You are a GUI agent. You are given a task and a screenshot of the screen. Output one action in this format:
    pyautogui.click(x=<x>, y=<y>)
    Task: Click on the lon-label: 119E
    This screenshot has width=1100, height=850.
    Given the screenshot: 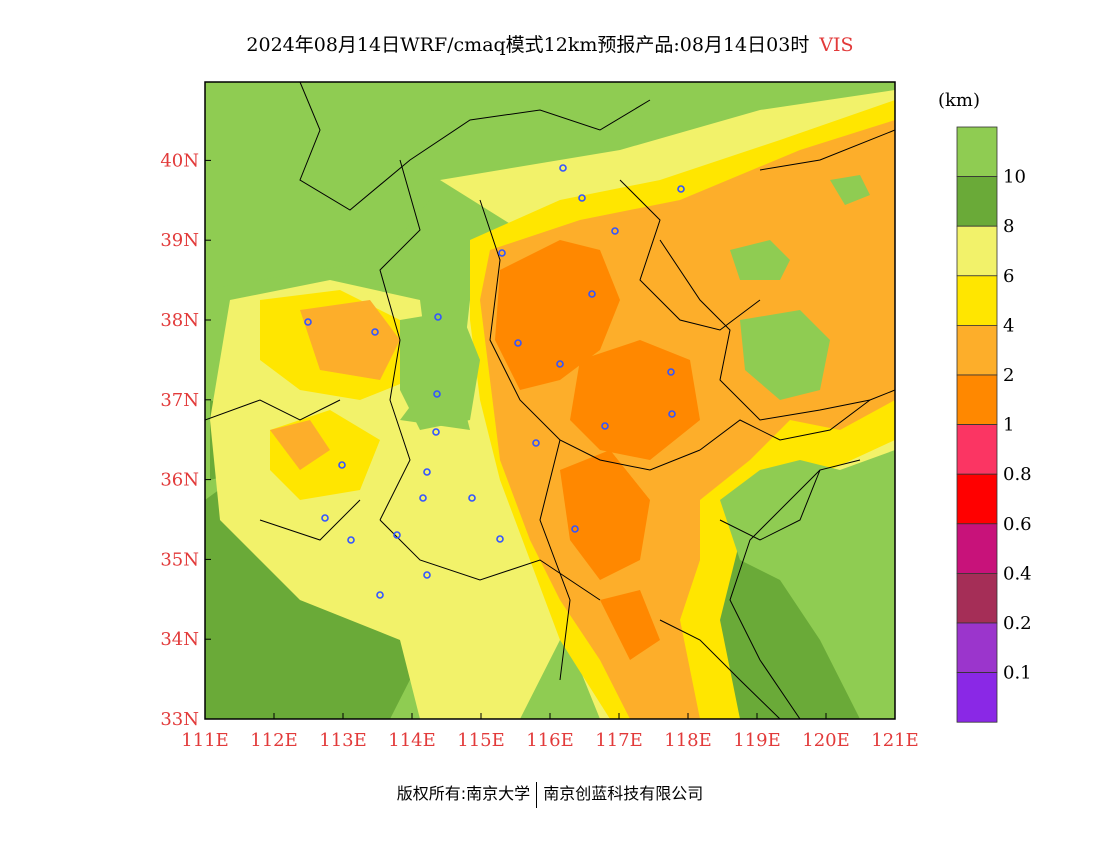 What is the action you would take?
    pyautogui.click(x=757, y=740)
    